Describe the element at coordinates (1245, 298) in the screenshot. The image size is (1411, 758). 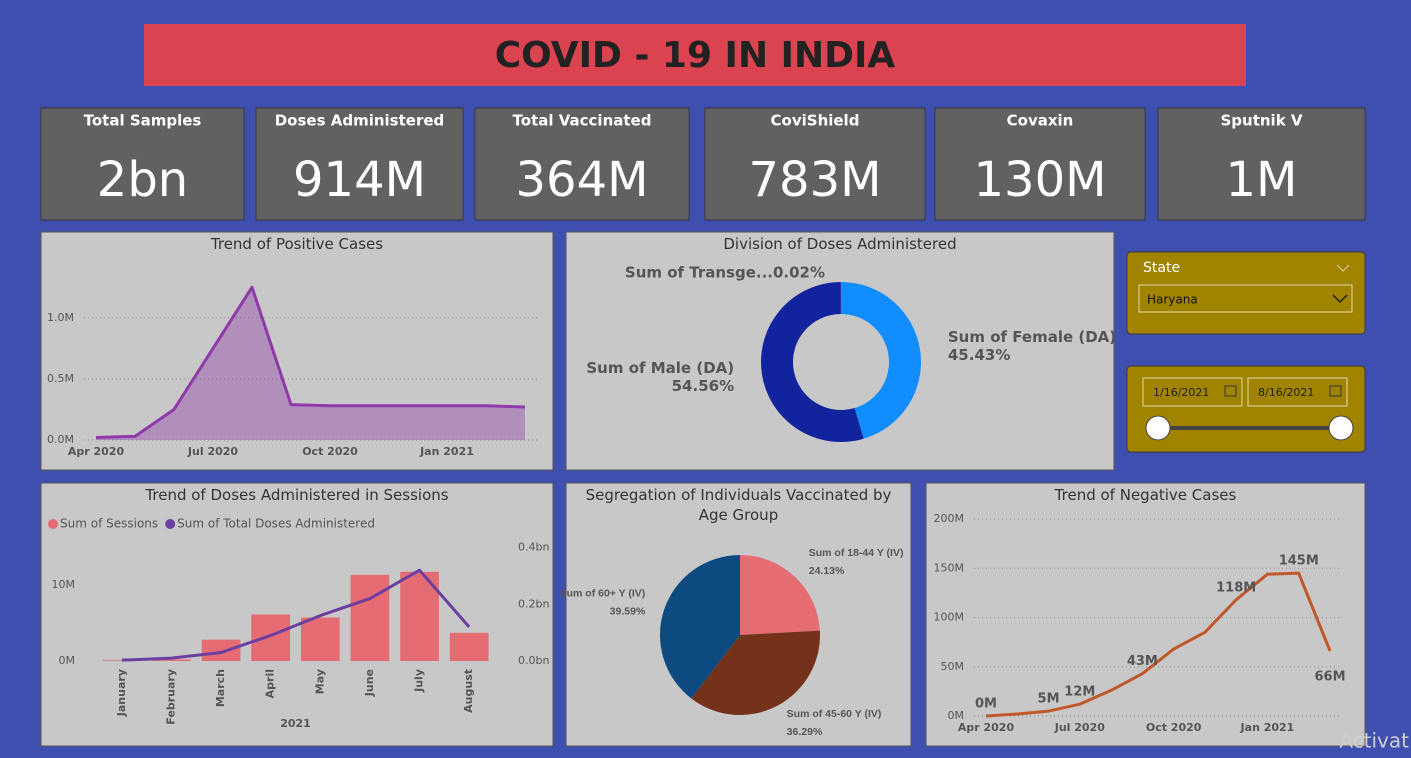
I see `state-dropdown` at that location.